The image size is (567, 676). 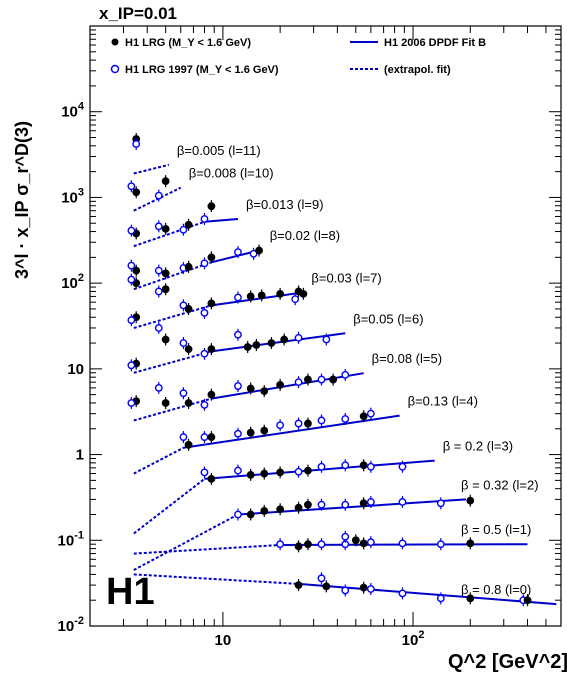 I want to click on experiment-label: H1, so click(x=130, y=592).